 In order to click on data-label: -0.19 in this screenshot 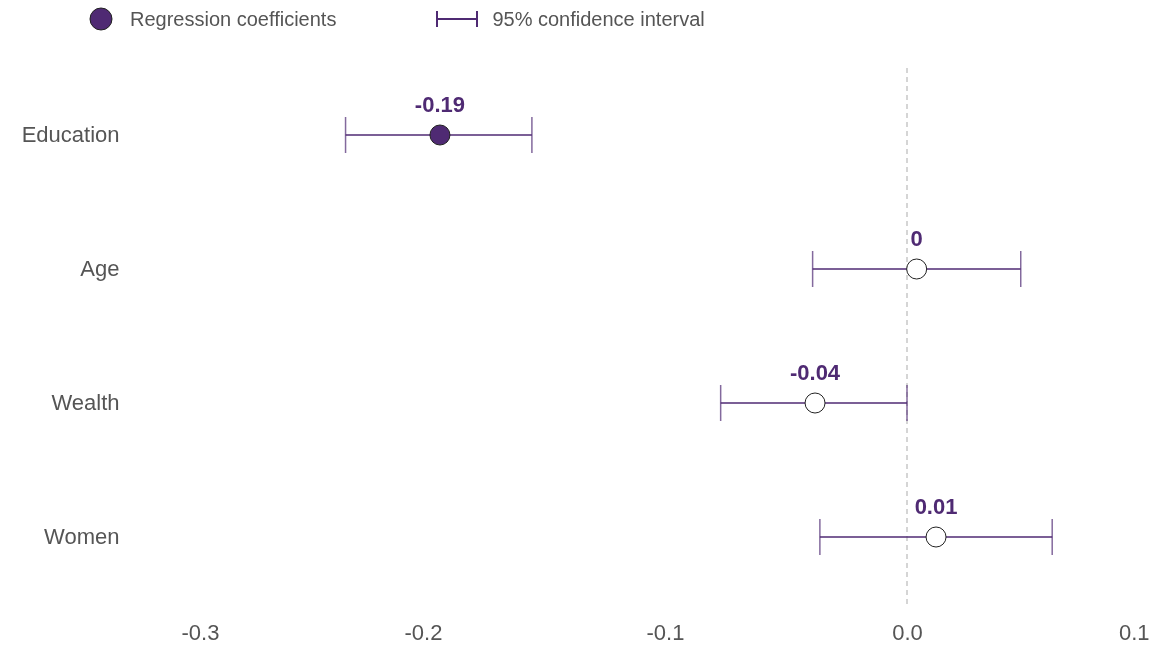, I will do `click(440, 104)`.